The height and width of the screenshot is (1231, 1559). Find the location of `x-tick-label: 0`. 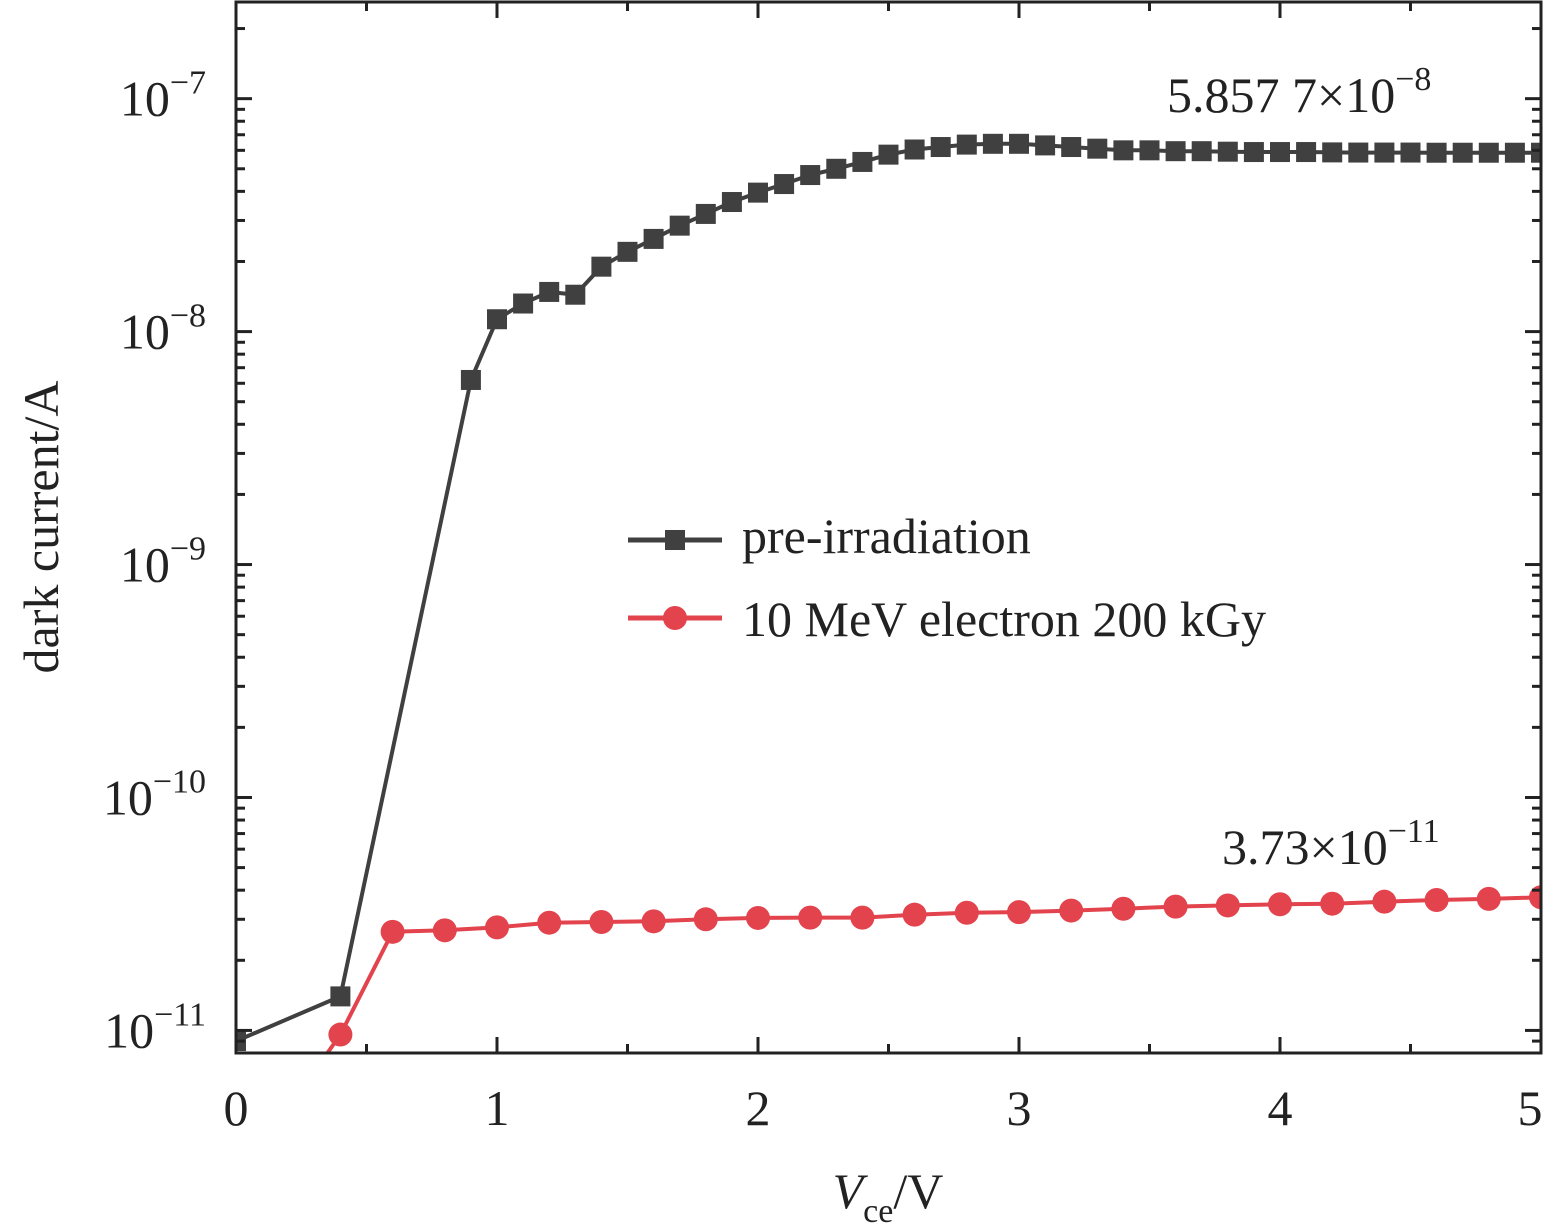

x-tick-label: 0 is located at coordinates (236, 1108).